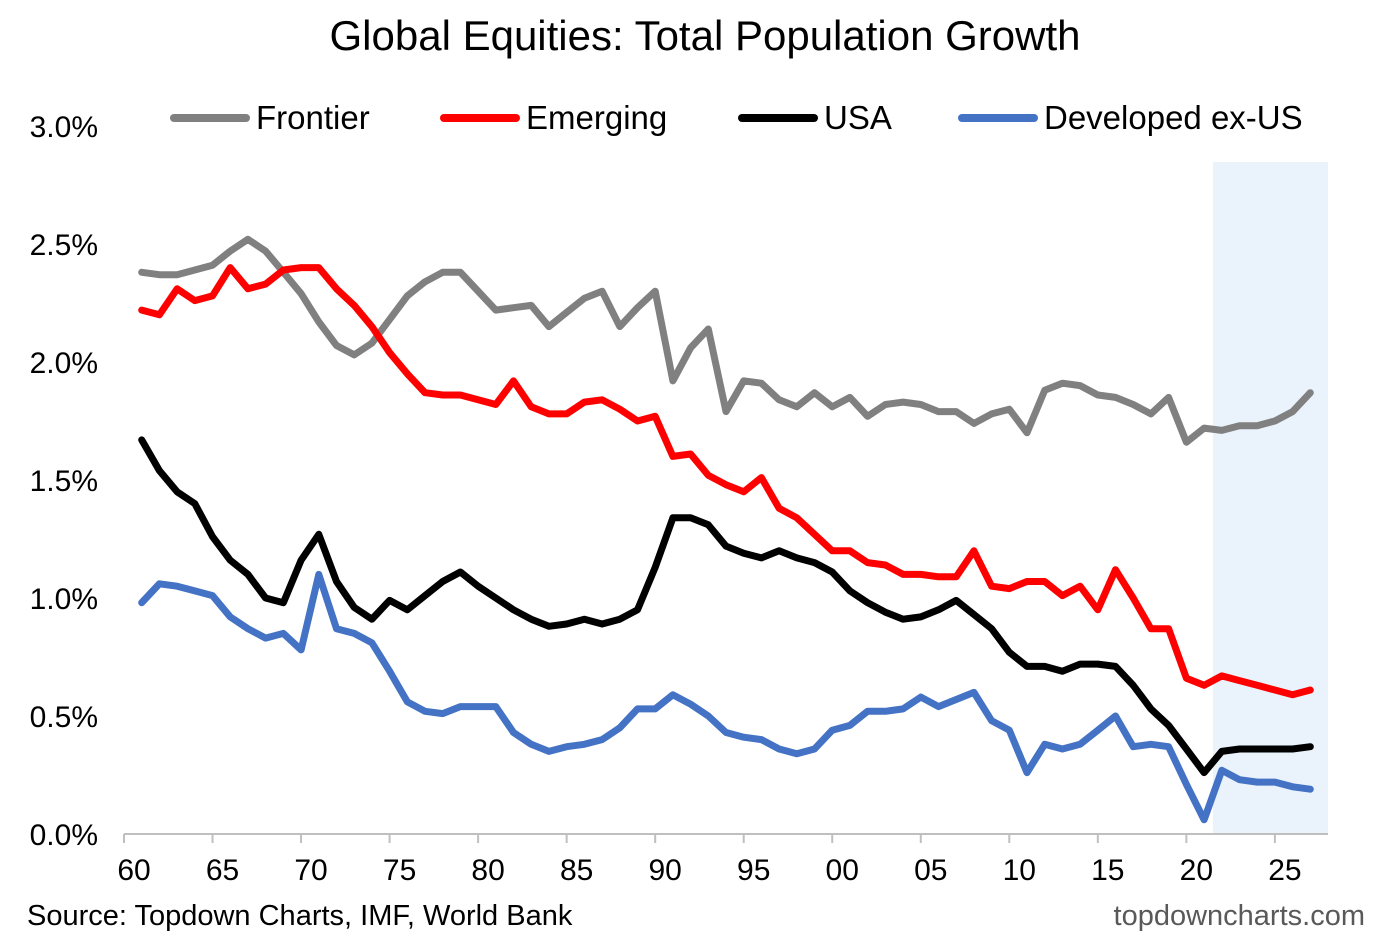 The width and height of the screenshot is (1384, 946). Describe the element at coordinates (998, 118) in the screenshot. I see `legend-swatch-developed-ex-us` at that location.